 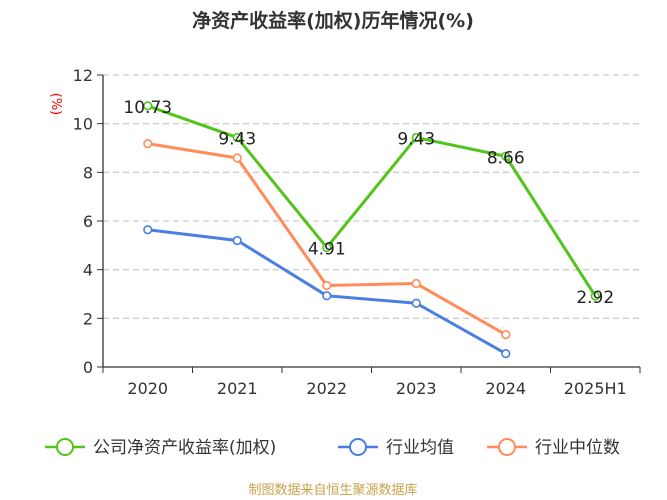 What do you see at coordinates (505, 388) in the screenshot?
I see `x-tick-label: 2024` at bounding box center [505, 388].